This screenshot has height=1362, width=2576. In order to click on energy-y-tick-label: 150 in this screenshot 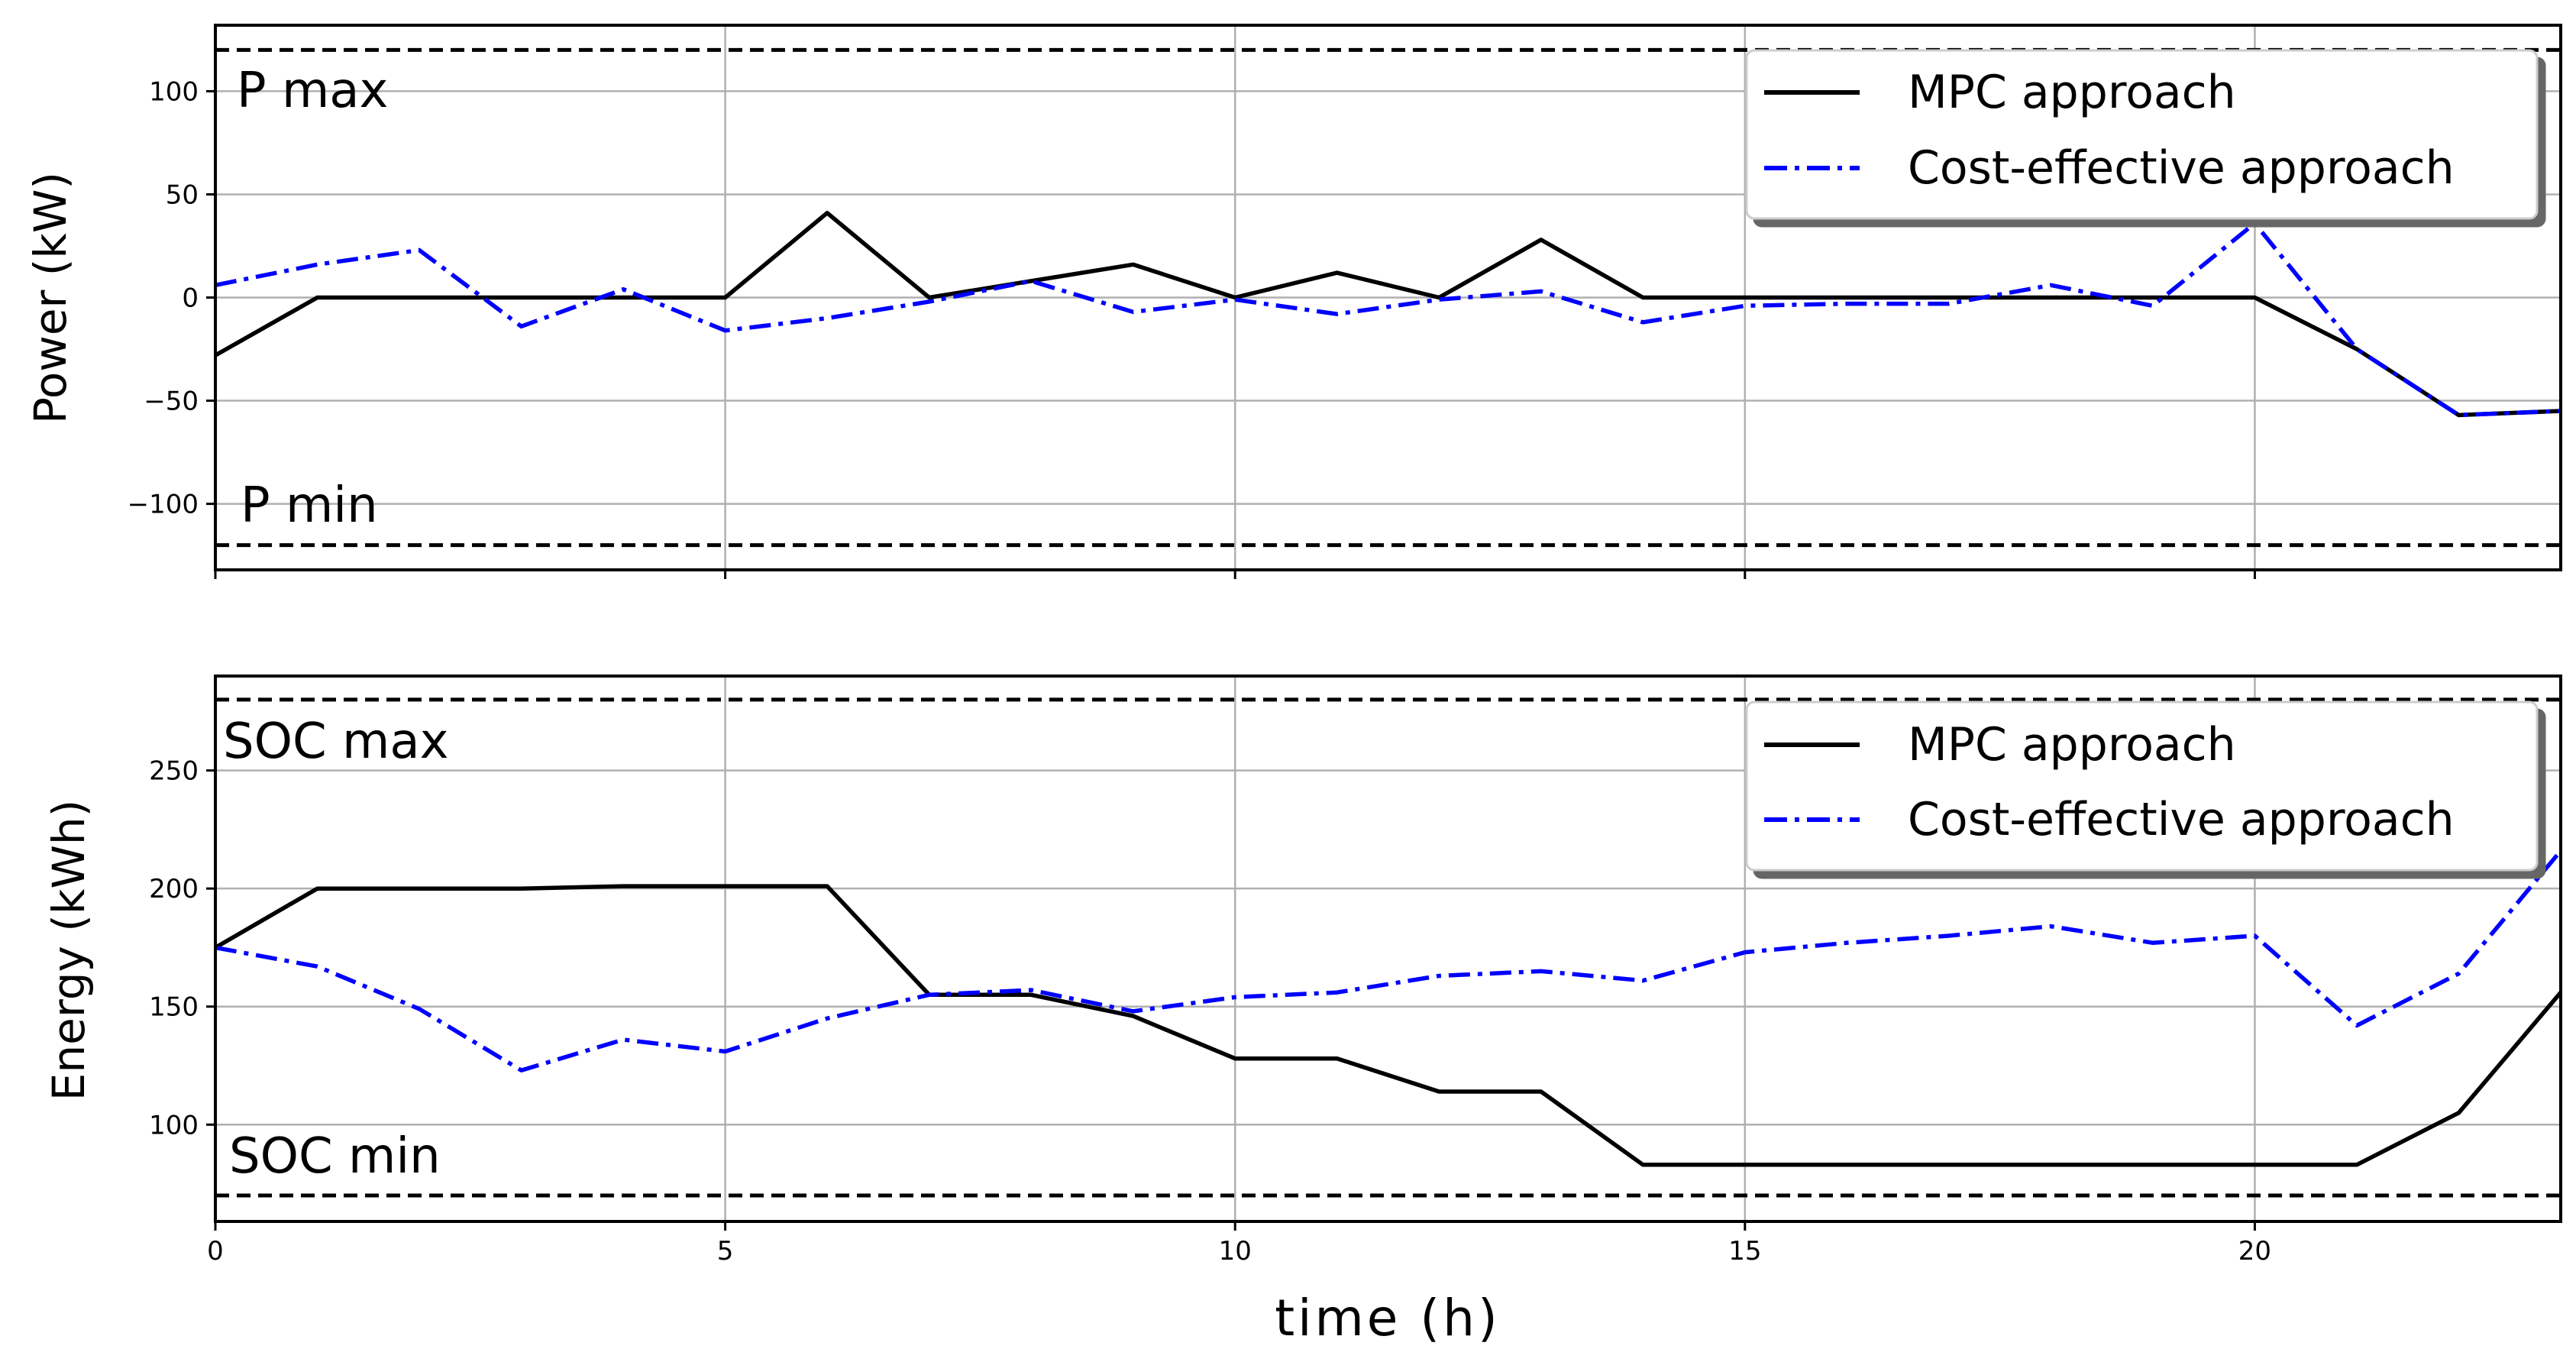, I will do `click(174, 1008)`.